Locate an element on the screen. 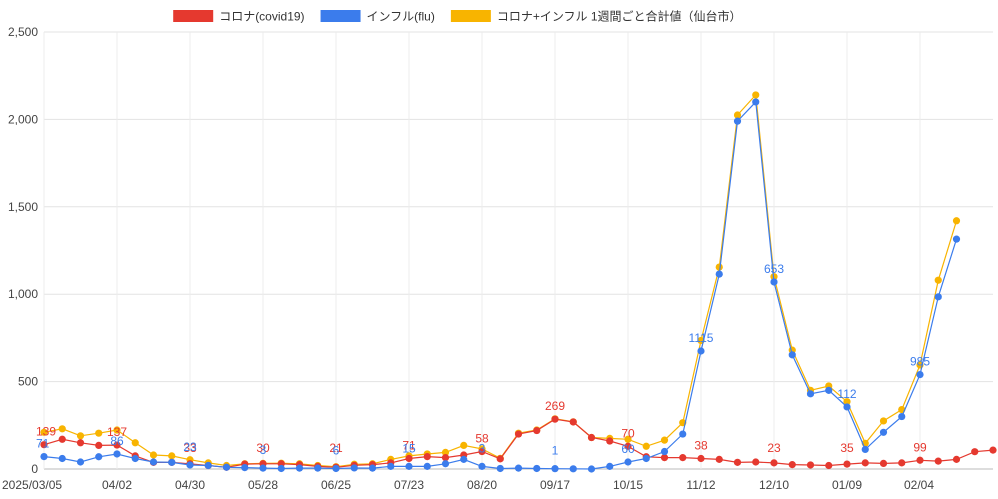 This screenshot has height=499, width=998. legend-item-1: インフル(flu) is located at coordinates (377, 17).